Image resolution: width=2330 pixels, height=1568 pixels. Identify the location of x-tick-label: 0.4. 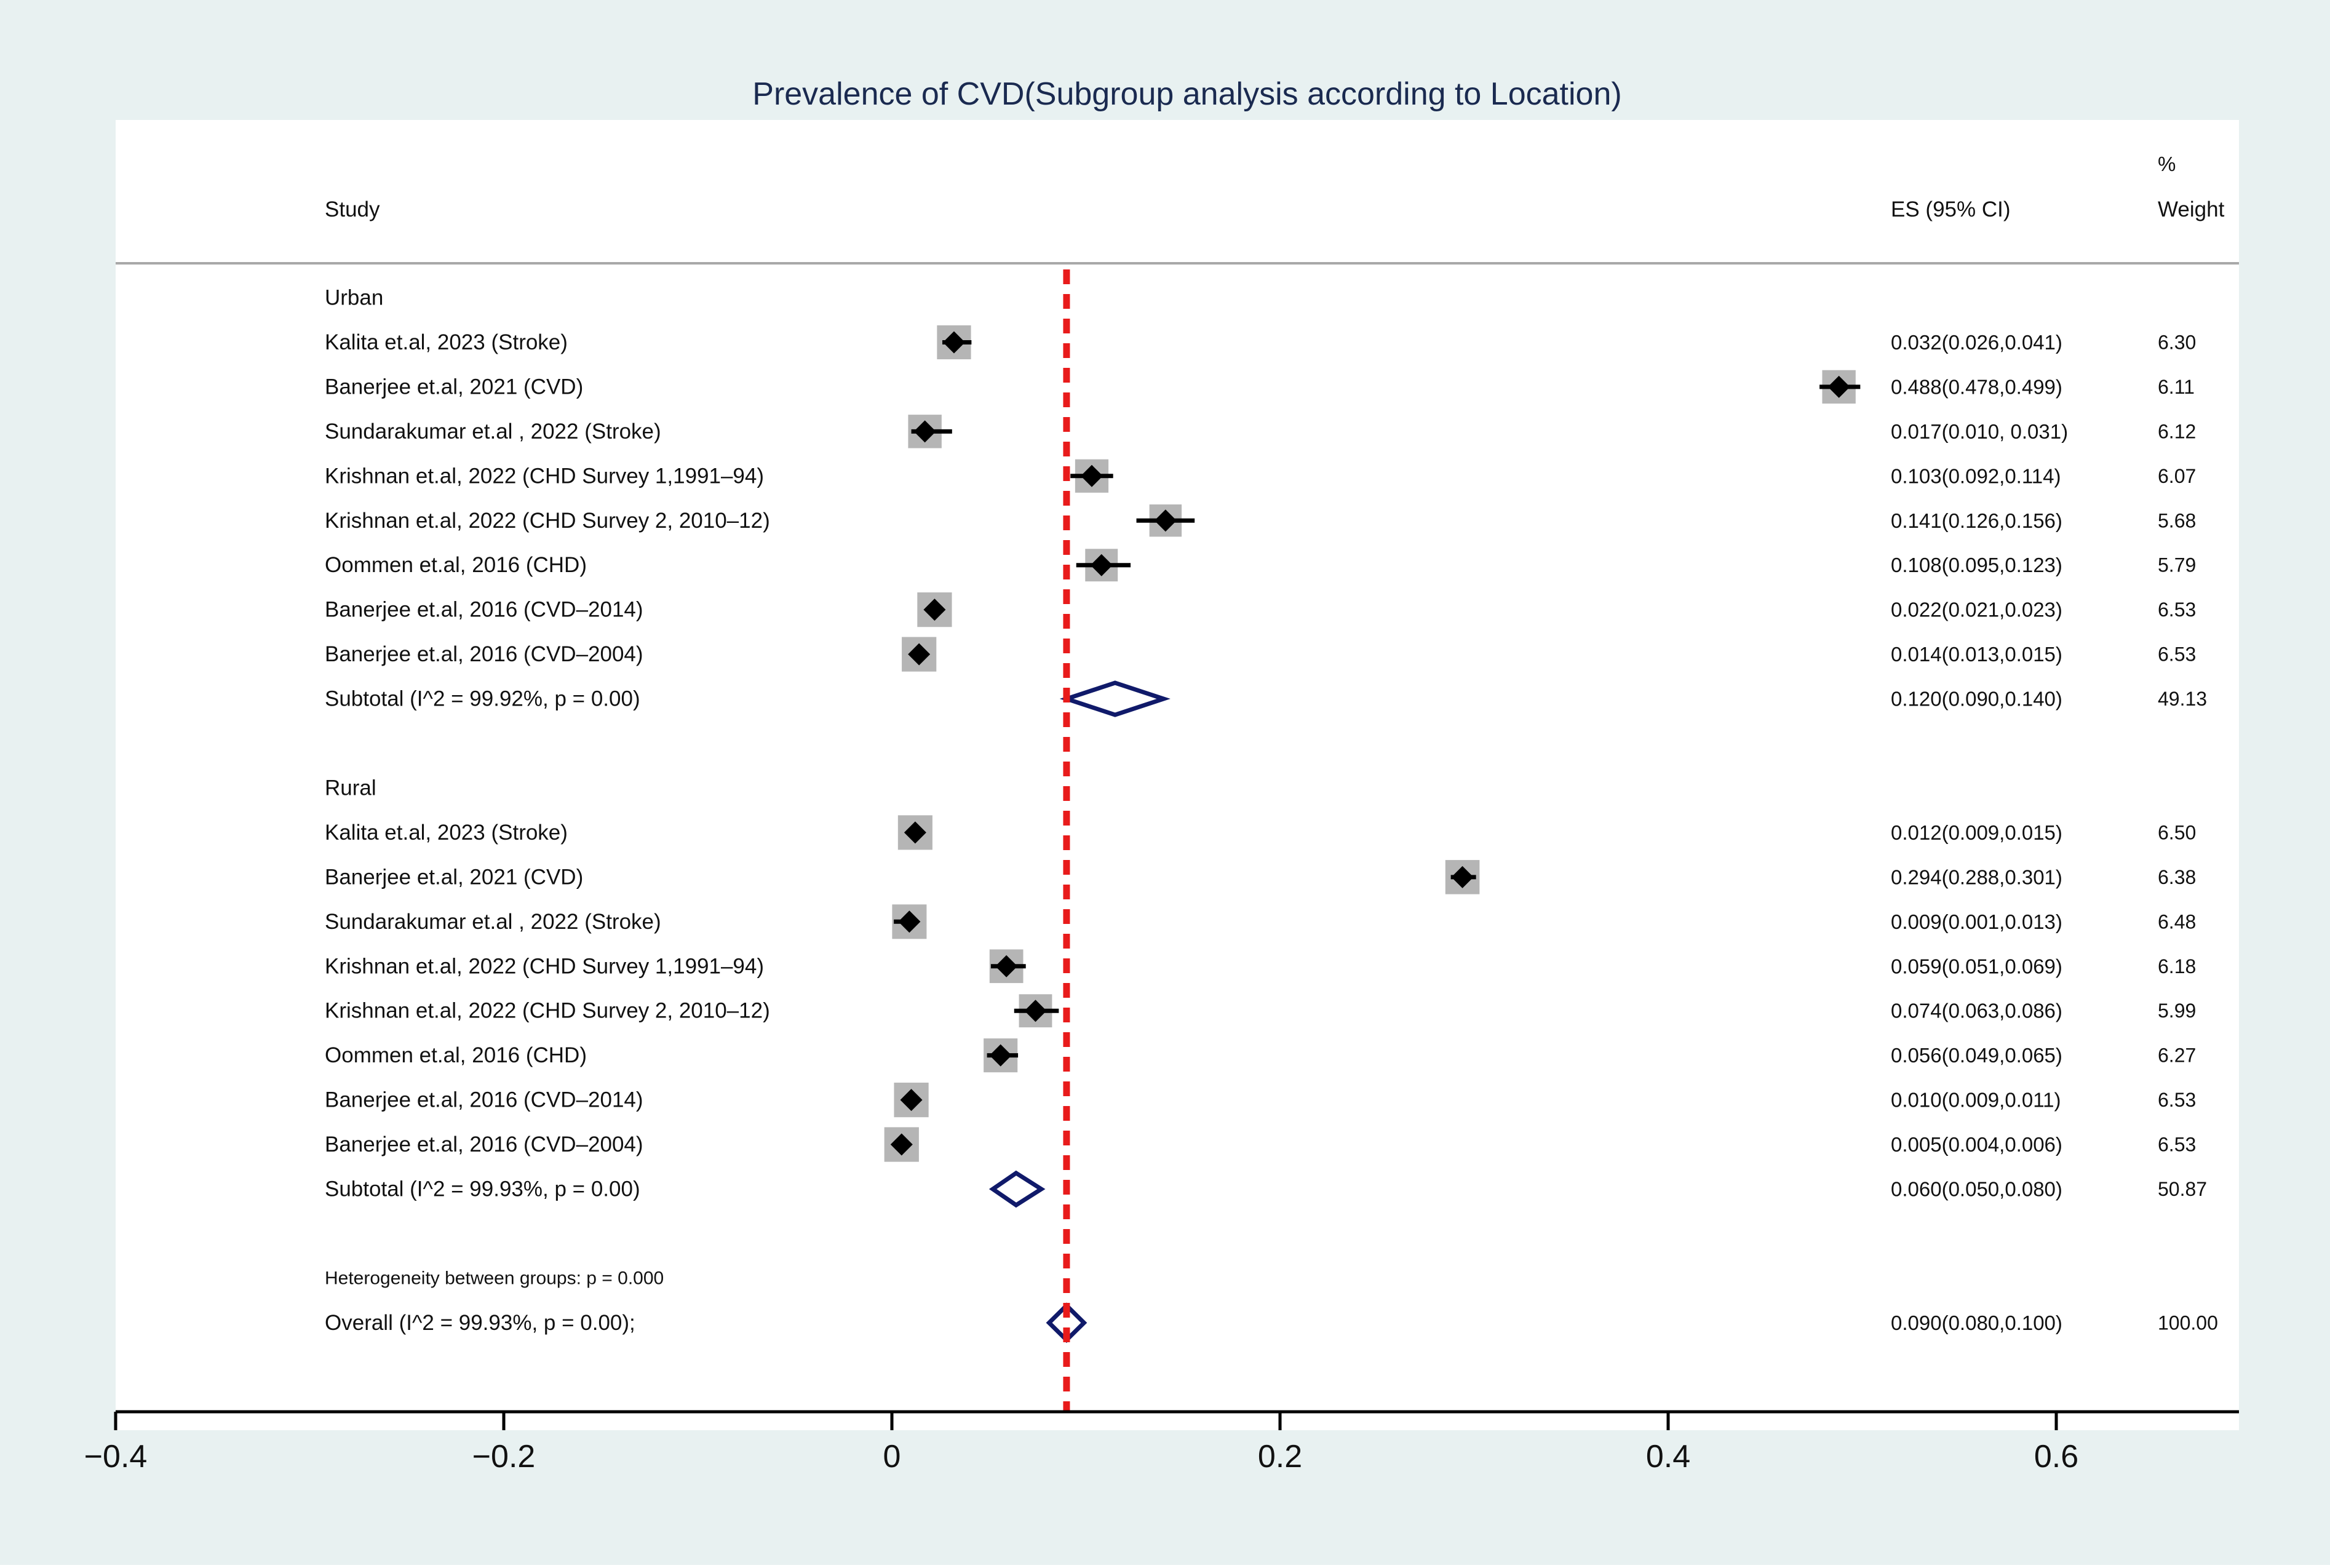
(1668, 1456).